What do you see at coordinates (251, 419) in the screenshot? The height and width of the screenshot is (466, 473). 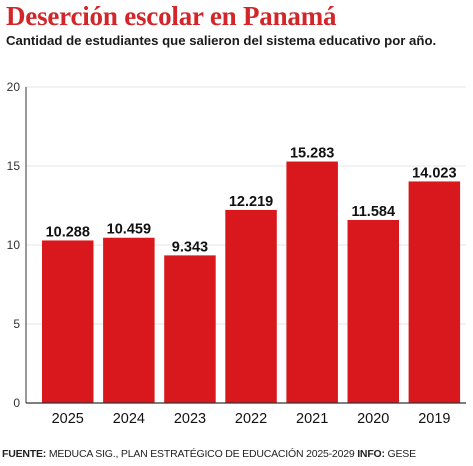 I see `x-tick-label: 2022` at bounding box center [251, 419].